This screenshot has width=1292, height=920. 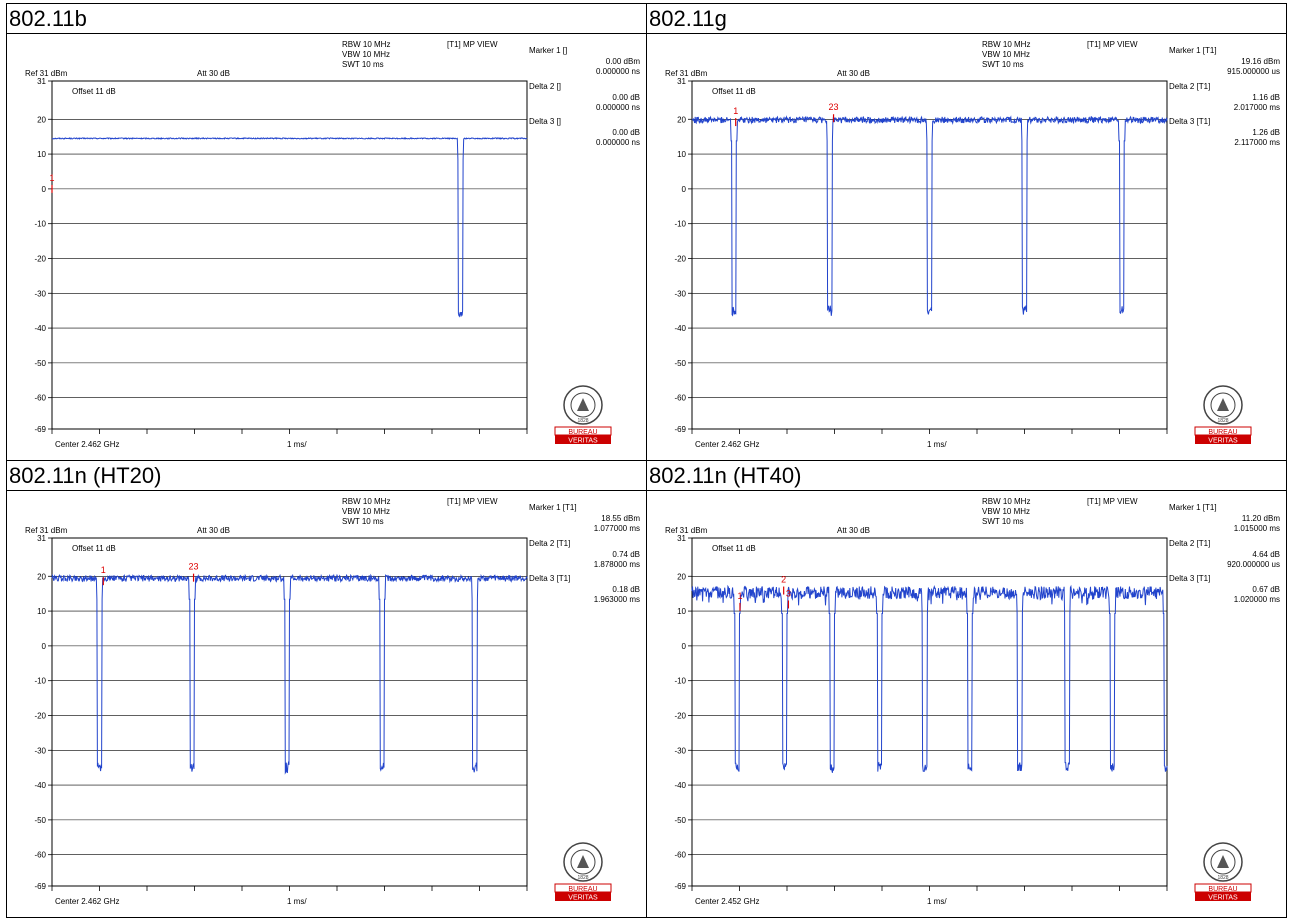 I want to click on marker-readout-time: 1.077000 ms, so click(x=617, y=528).